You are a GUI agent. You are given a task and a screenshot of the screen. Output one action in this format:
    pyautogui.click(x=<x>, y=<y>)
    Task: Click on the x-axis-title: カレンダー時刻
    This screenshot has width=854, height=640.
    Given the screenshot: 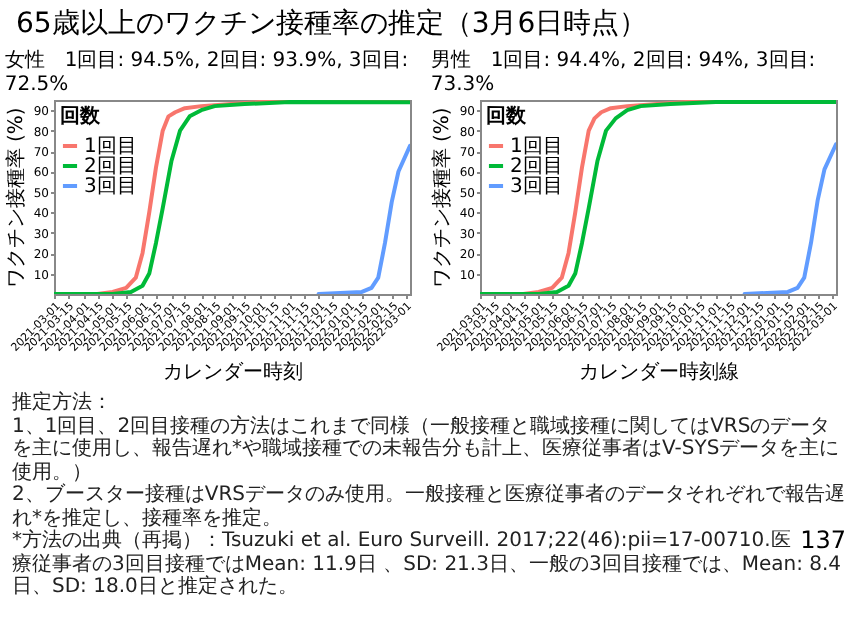 What is the action you would take?
    pyautogui.click(x=233, y=371)
    